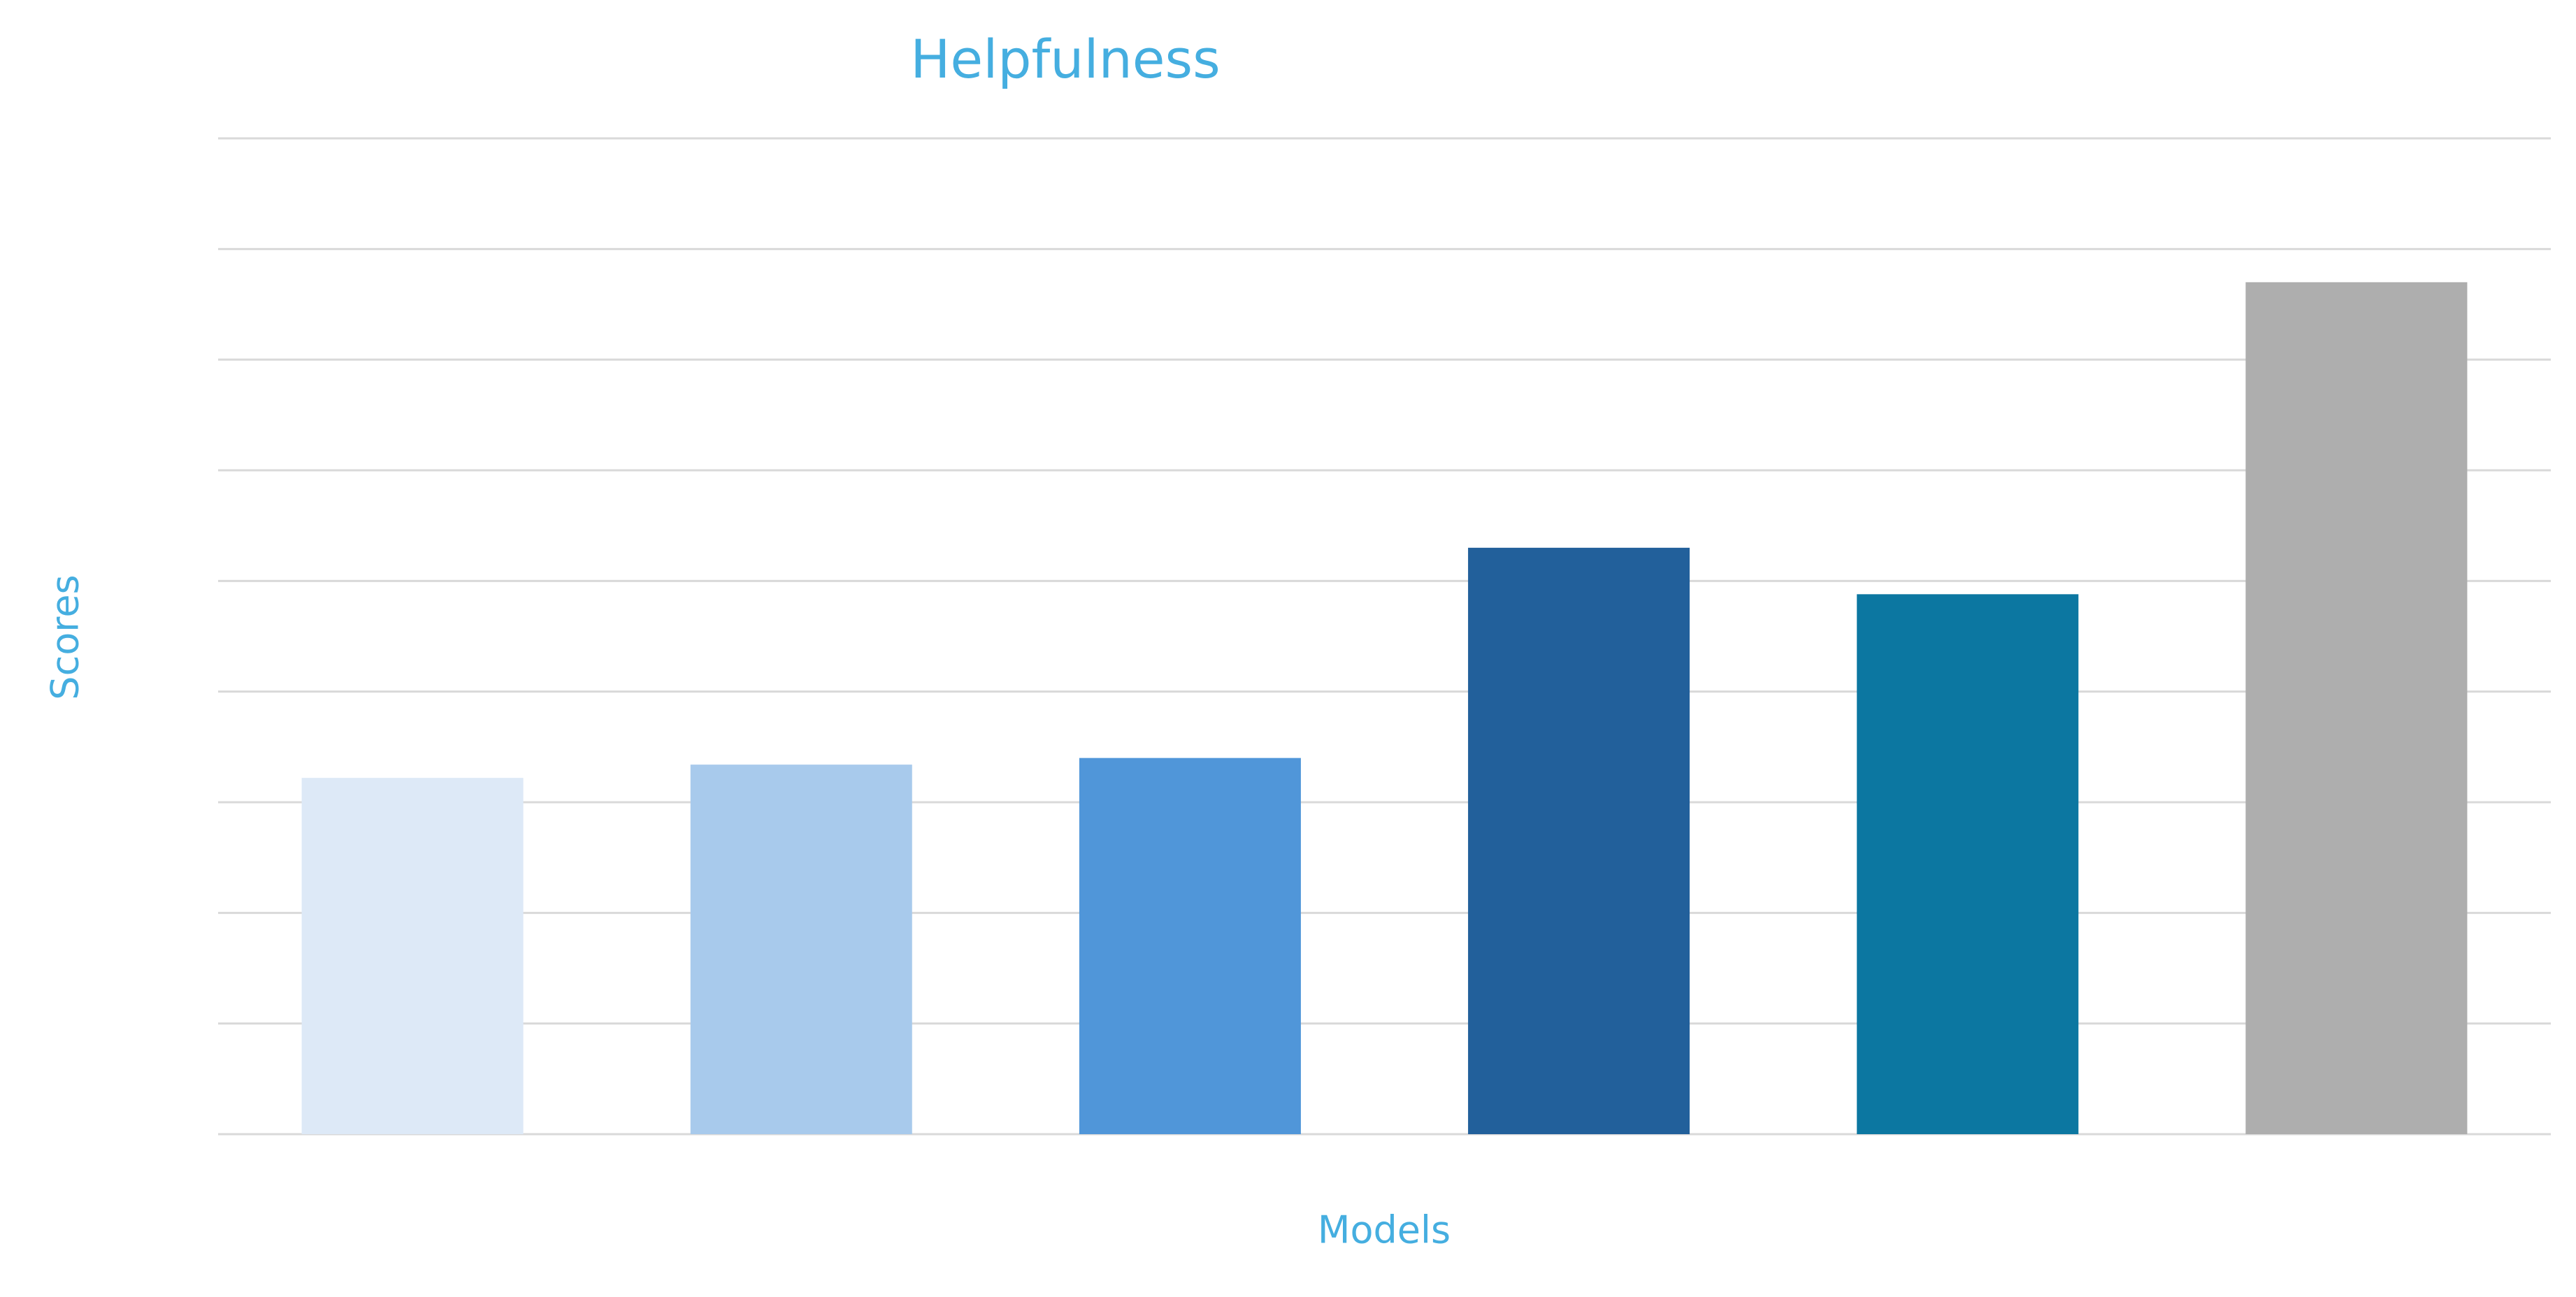 This screenshot has width=2576, height=1297. I want to click on chart-title: Helpfulness, so click(1065, 59).